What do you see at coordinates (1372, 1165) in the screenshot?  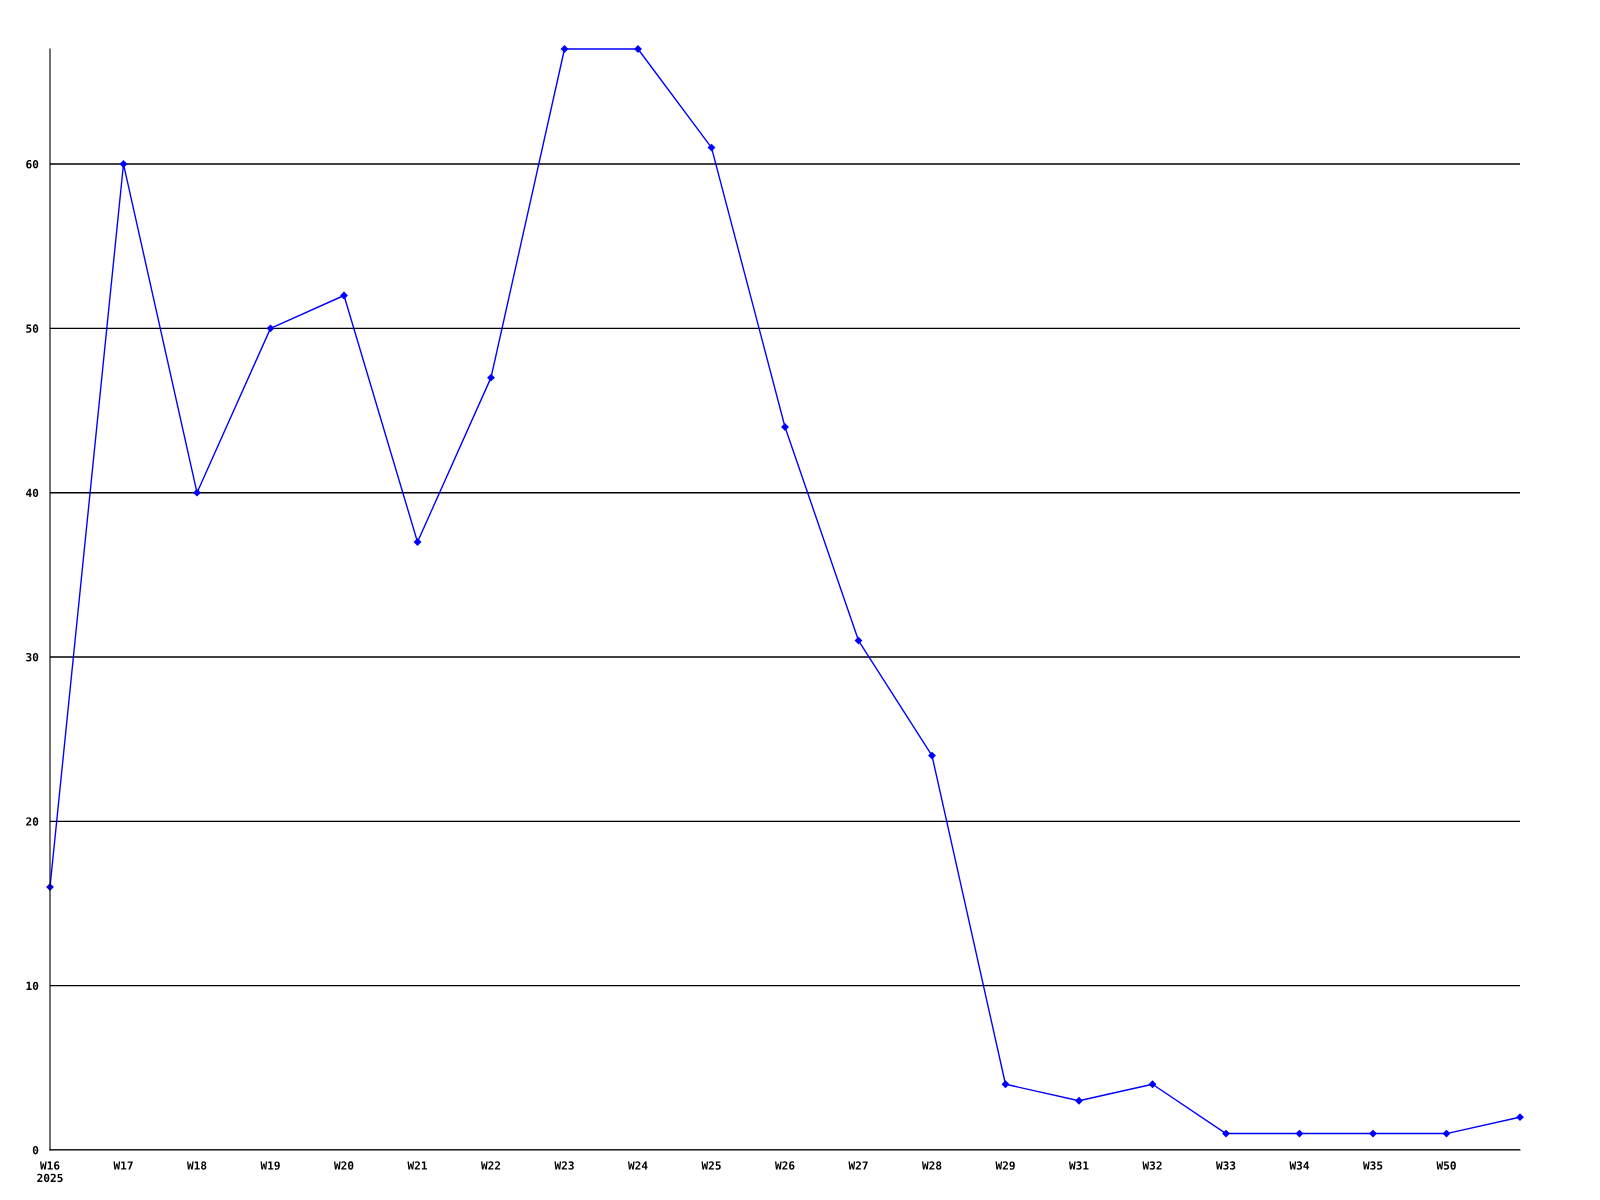 I see `x-tick-label: W35` at bounding box center [1372, 1165].